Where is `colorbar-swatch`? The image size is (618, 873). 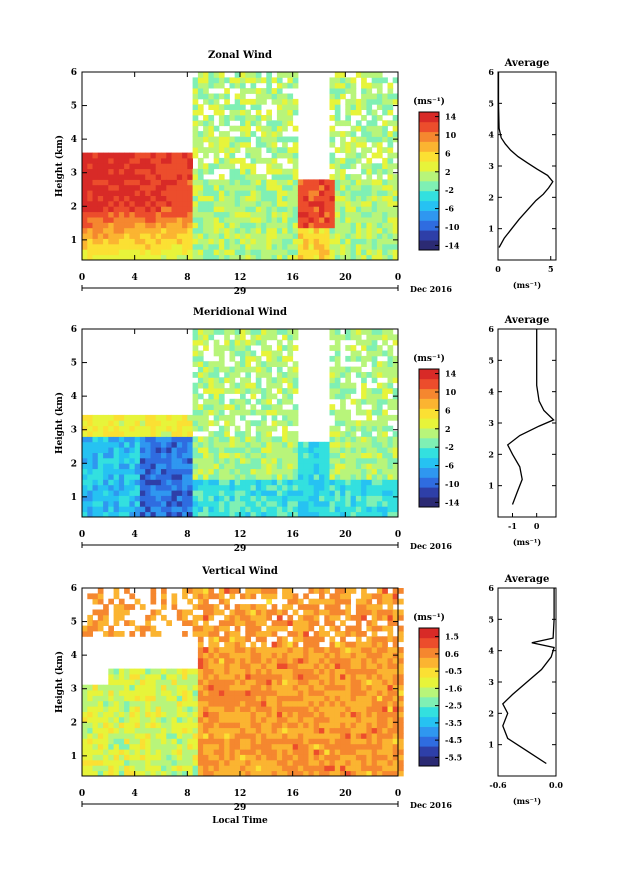
colorbar-swatch is located at coordinates (429, 136).